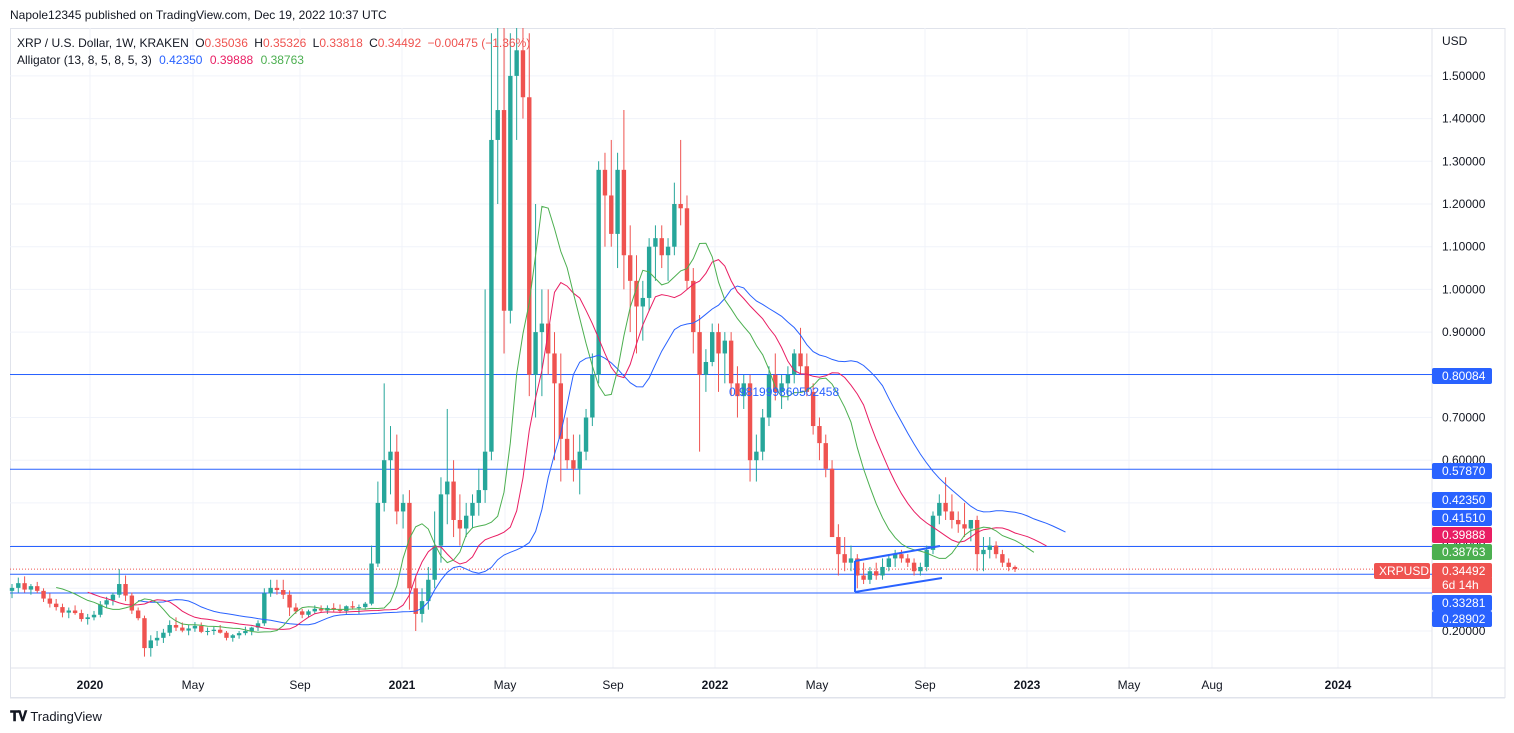 The image size is (1514, 733). Describe the element at coordinates (66, 716) in the screenshot. I see `brand-name: TradingView` at that location.